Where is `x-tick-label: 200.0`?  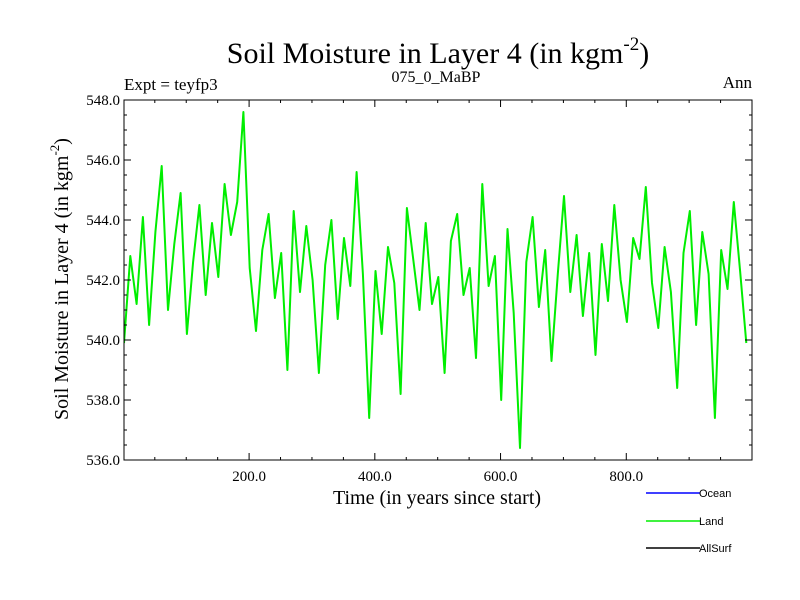 x-tick-label: 200.0 is located at coordinates (249, 477).